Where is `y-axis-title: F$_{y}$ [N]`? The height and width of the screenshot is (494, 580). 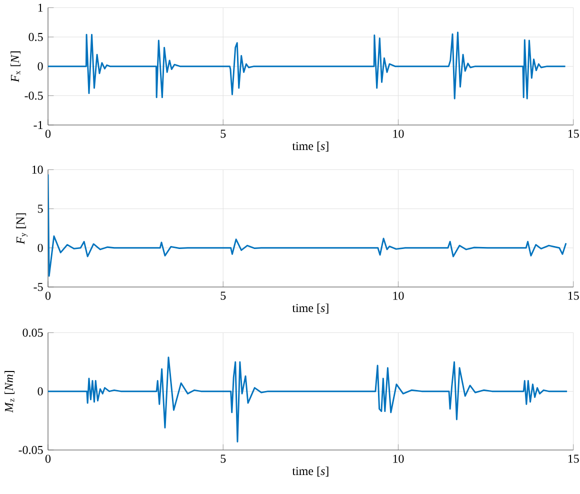
y-axis-title: F$_{y}$ [N] is located at coordinates (22, 228).